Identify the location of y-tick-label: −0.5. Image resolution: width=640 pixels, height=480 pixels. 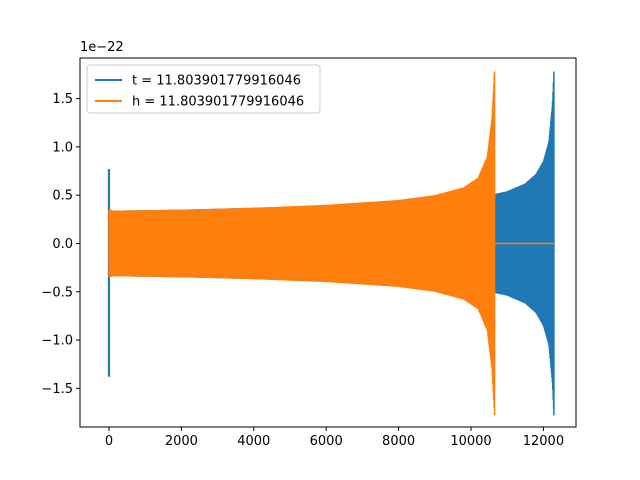
(57, 292).